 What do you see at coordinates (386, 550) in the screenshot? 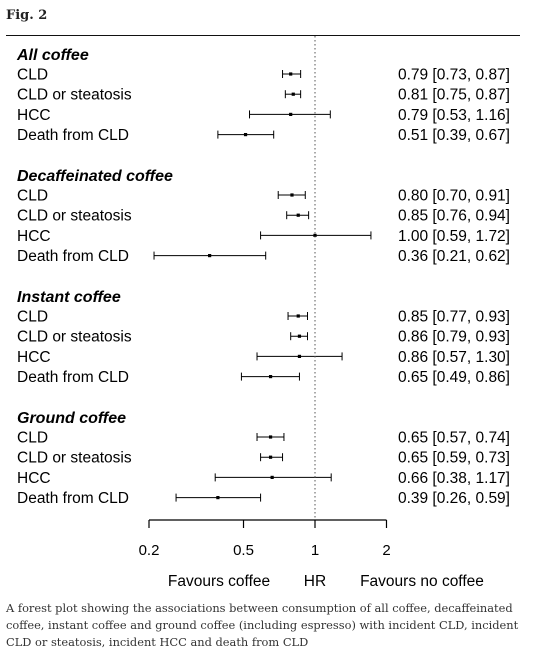
I see `x-tick-label: 2` at bounding box center [386, 550].